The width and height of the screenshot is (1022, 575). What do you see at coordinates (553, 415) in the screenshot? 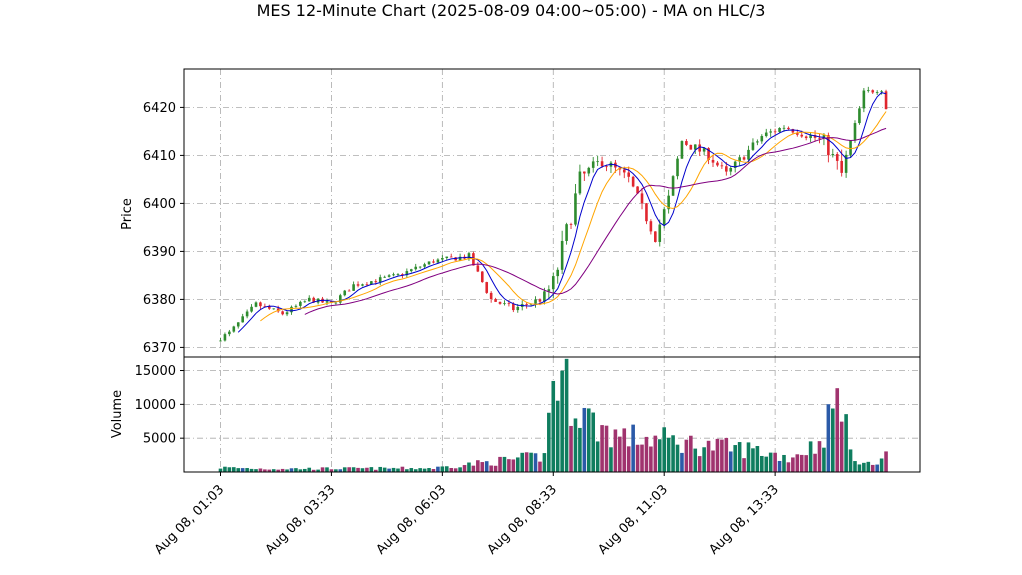
I see `volume-bars` at bounding box center [553, 415].